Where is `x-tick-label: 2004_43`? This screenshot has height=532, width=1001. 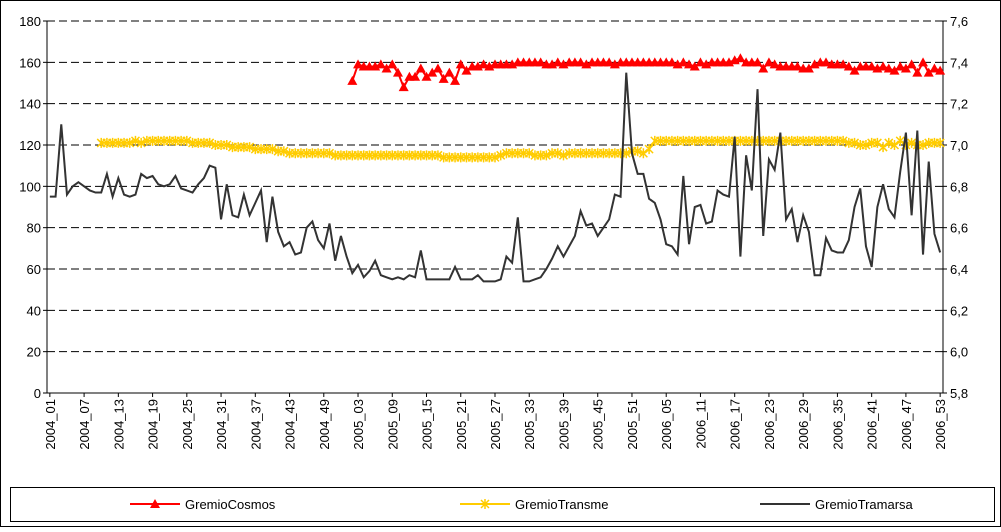
x-tick-label: 2004_43 is located at coordinates (290, 424).